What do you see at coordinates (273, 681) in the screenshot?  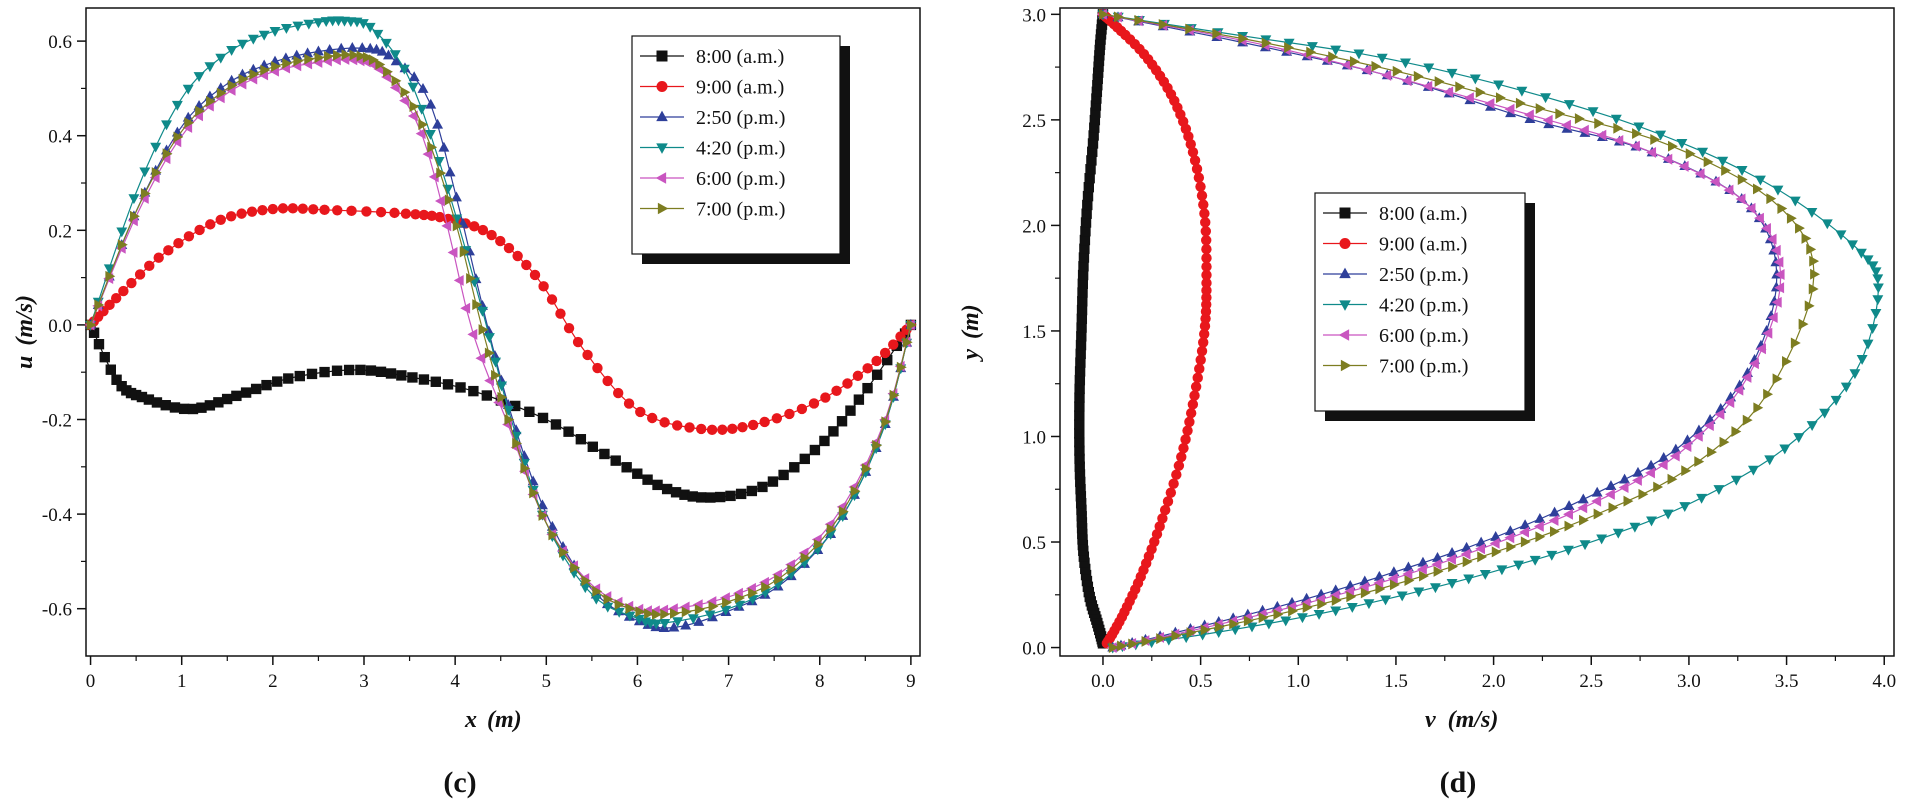 I see `c-x-tick-label: 2` at bounding box center [273, 681].